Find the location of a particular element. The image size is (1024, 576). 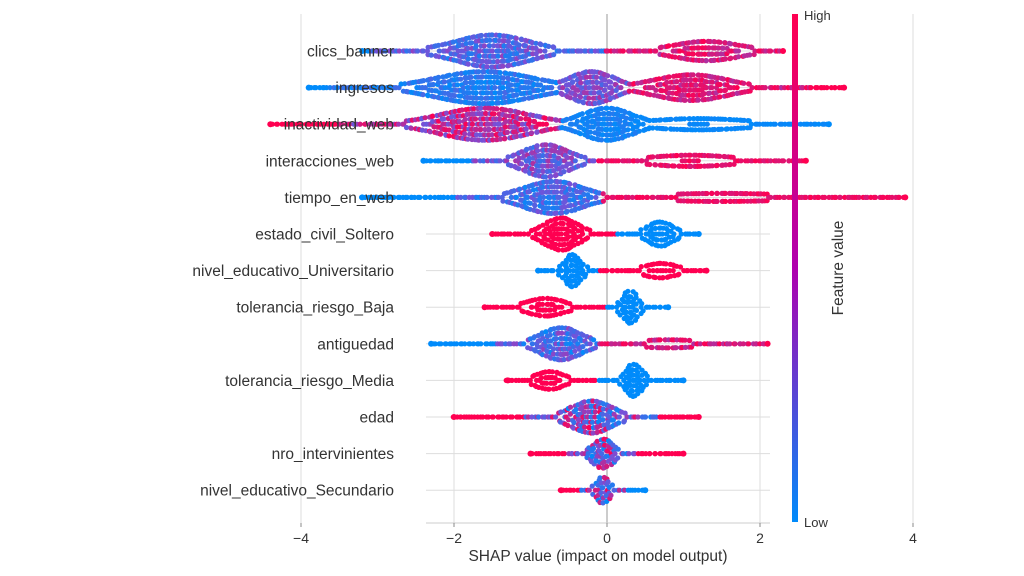

colorbar-title: Feature value is located at coordinates (838, 268).